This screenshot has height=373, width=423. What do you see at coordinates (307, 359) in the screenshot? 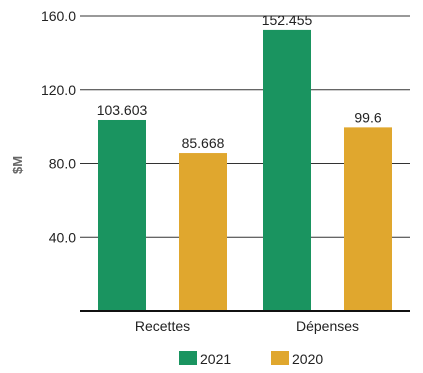
I see `legend-label: 2020` at bounding box center [307, 359].